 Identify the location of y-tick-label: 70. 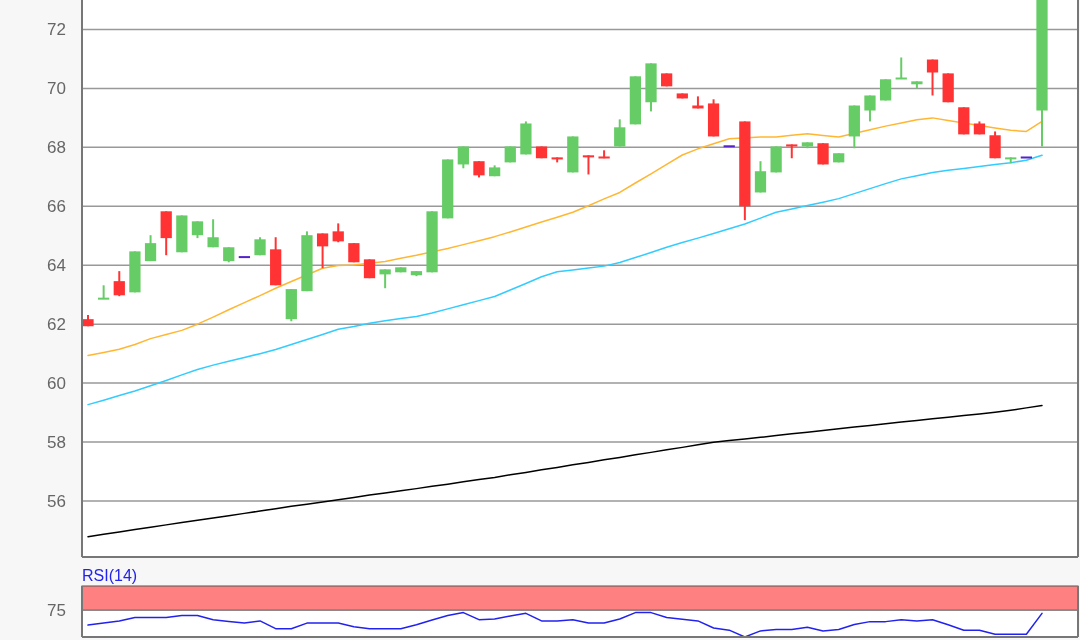
(56, 89).